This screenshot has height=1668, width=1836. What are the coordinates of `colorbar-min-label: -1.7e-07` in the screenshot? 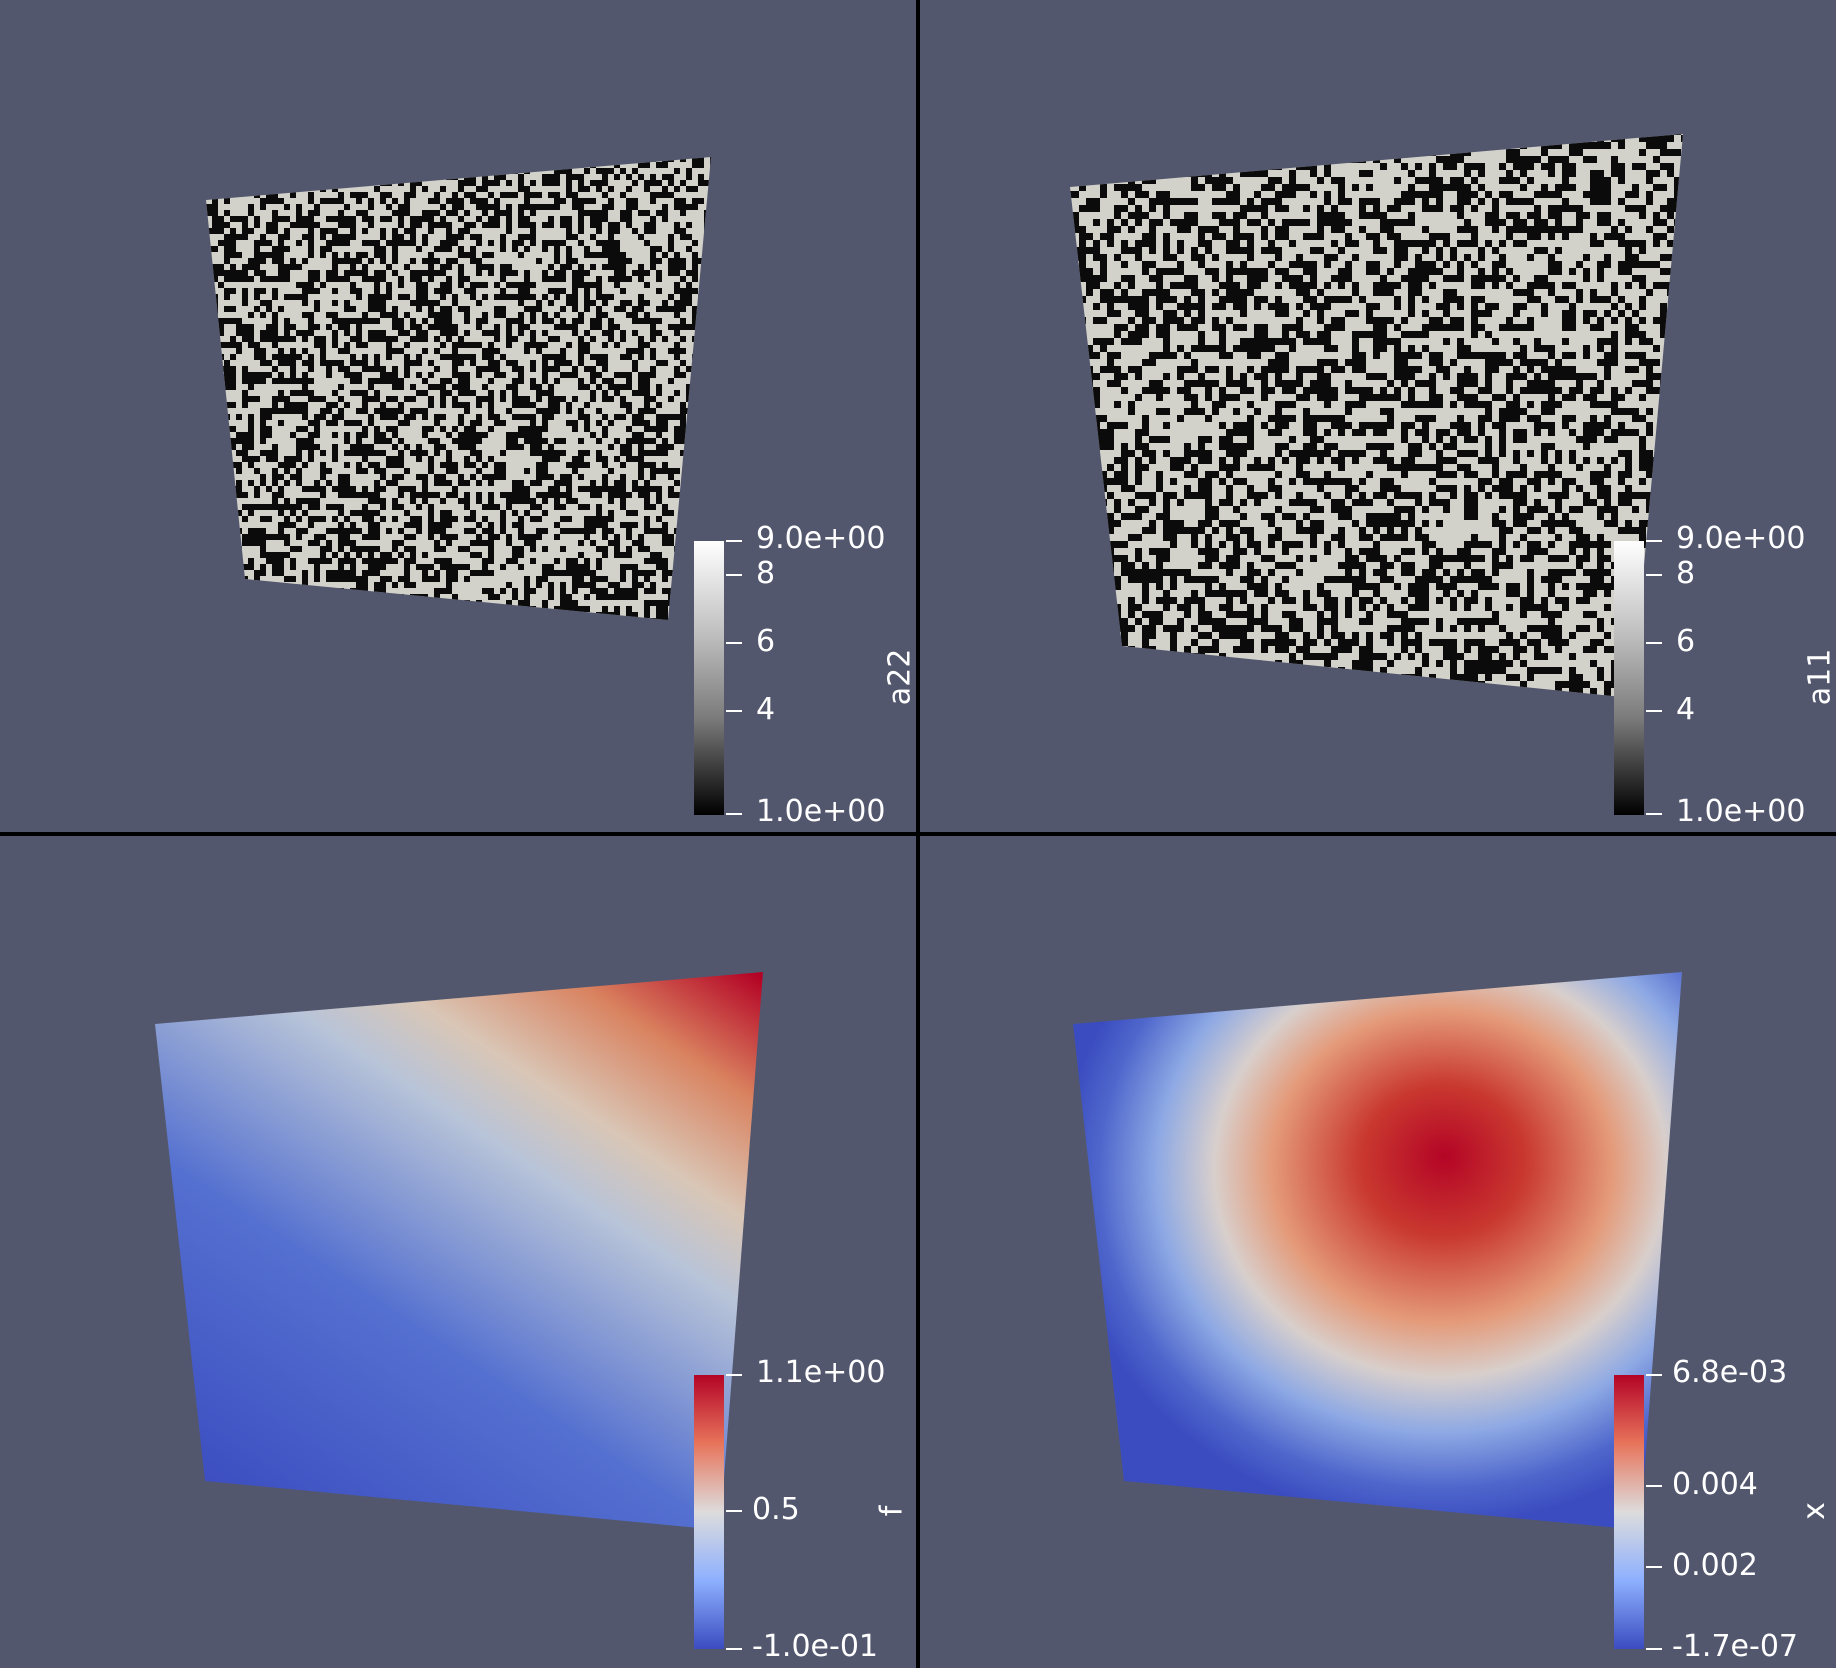 It's located at (1735, 1646).